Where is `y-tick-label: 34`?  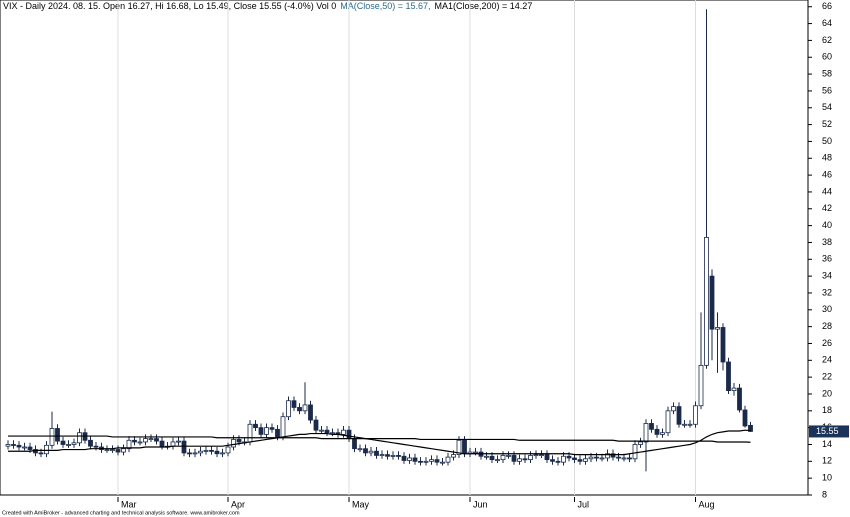
y-tick-label: 34 is located at coordinates (827, 275).